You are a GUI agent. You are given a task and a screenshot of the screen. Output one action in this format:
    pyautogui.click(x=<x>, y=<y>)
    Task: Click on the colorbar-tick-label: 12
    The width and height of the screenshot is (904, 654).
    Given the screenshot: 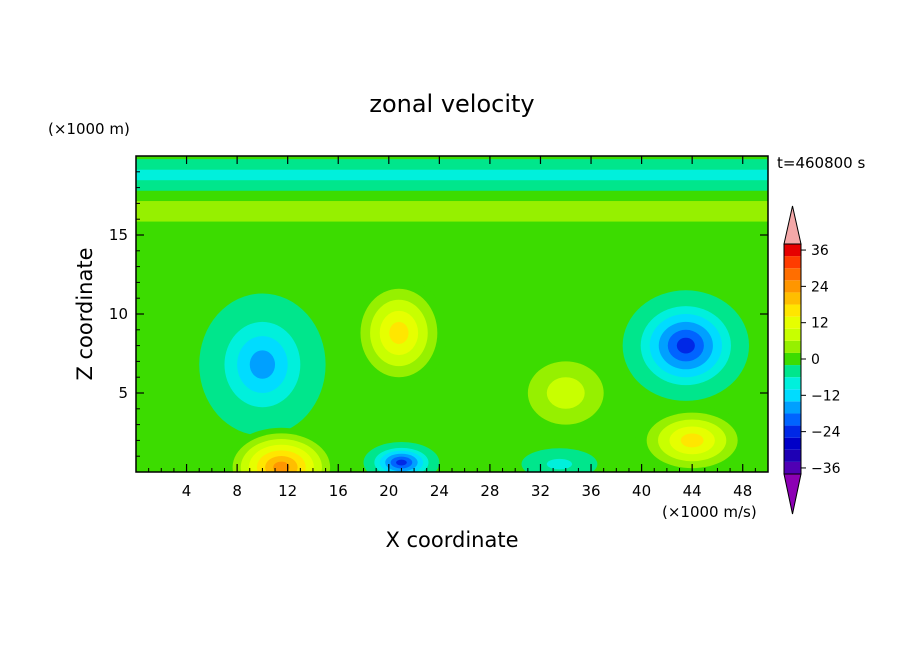 What is the action you would take?
    pyautogui.click(x=820, y=324)
    